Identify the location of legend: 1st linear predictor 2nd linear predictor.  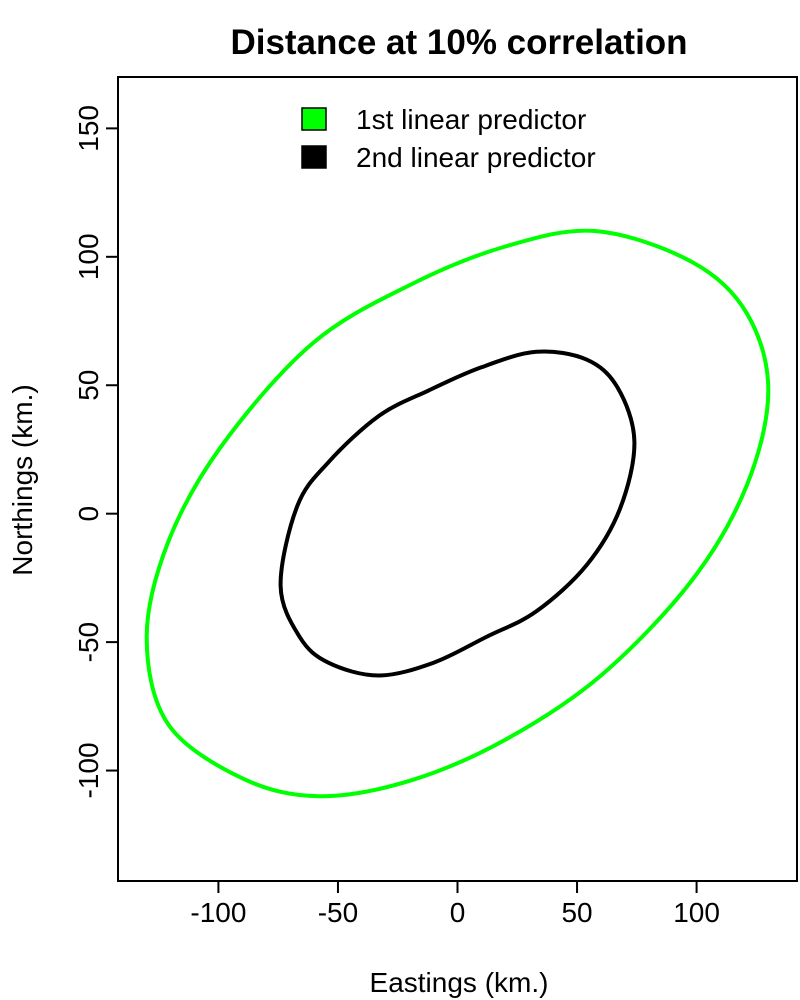
(448, 138).